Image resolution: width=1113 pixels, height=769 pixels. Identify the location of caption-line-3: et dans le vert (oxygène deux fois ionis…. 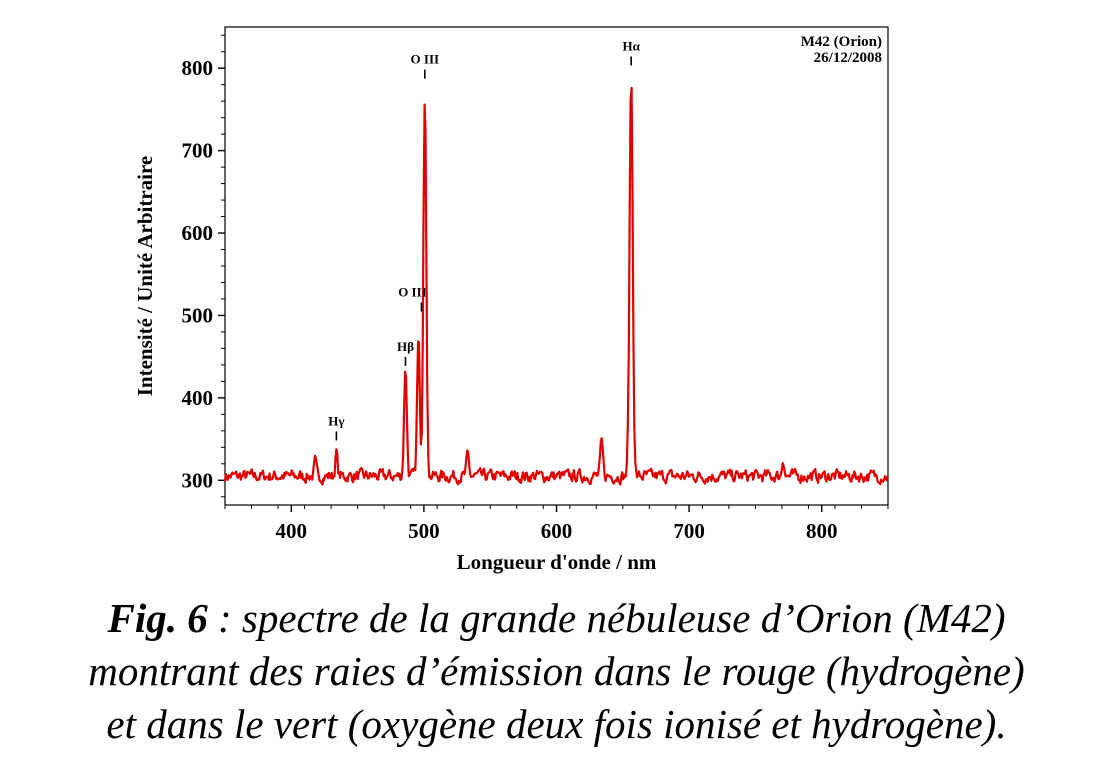
(556, 724).